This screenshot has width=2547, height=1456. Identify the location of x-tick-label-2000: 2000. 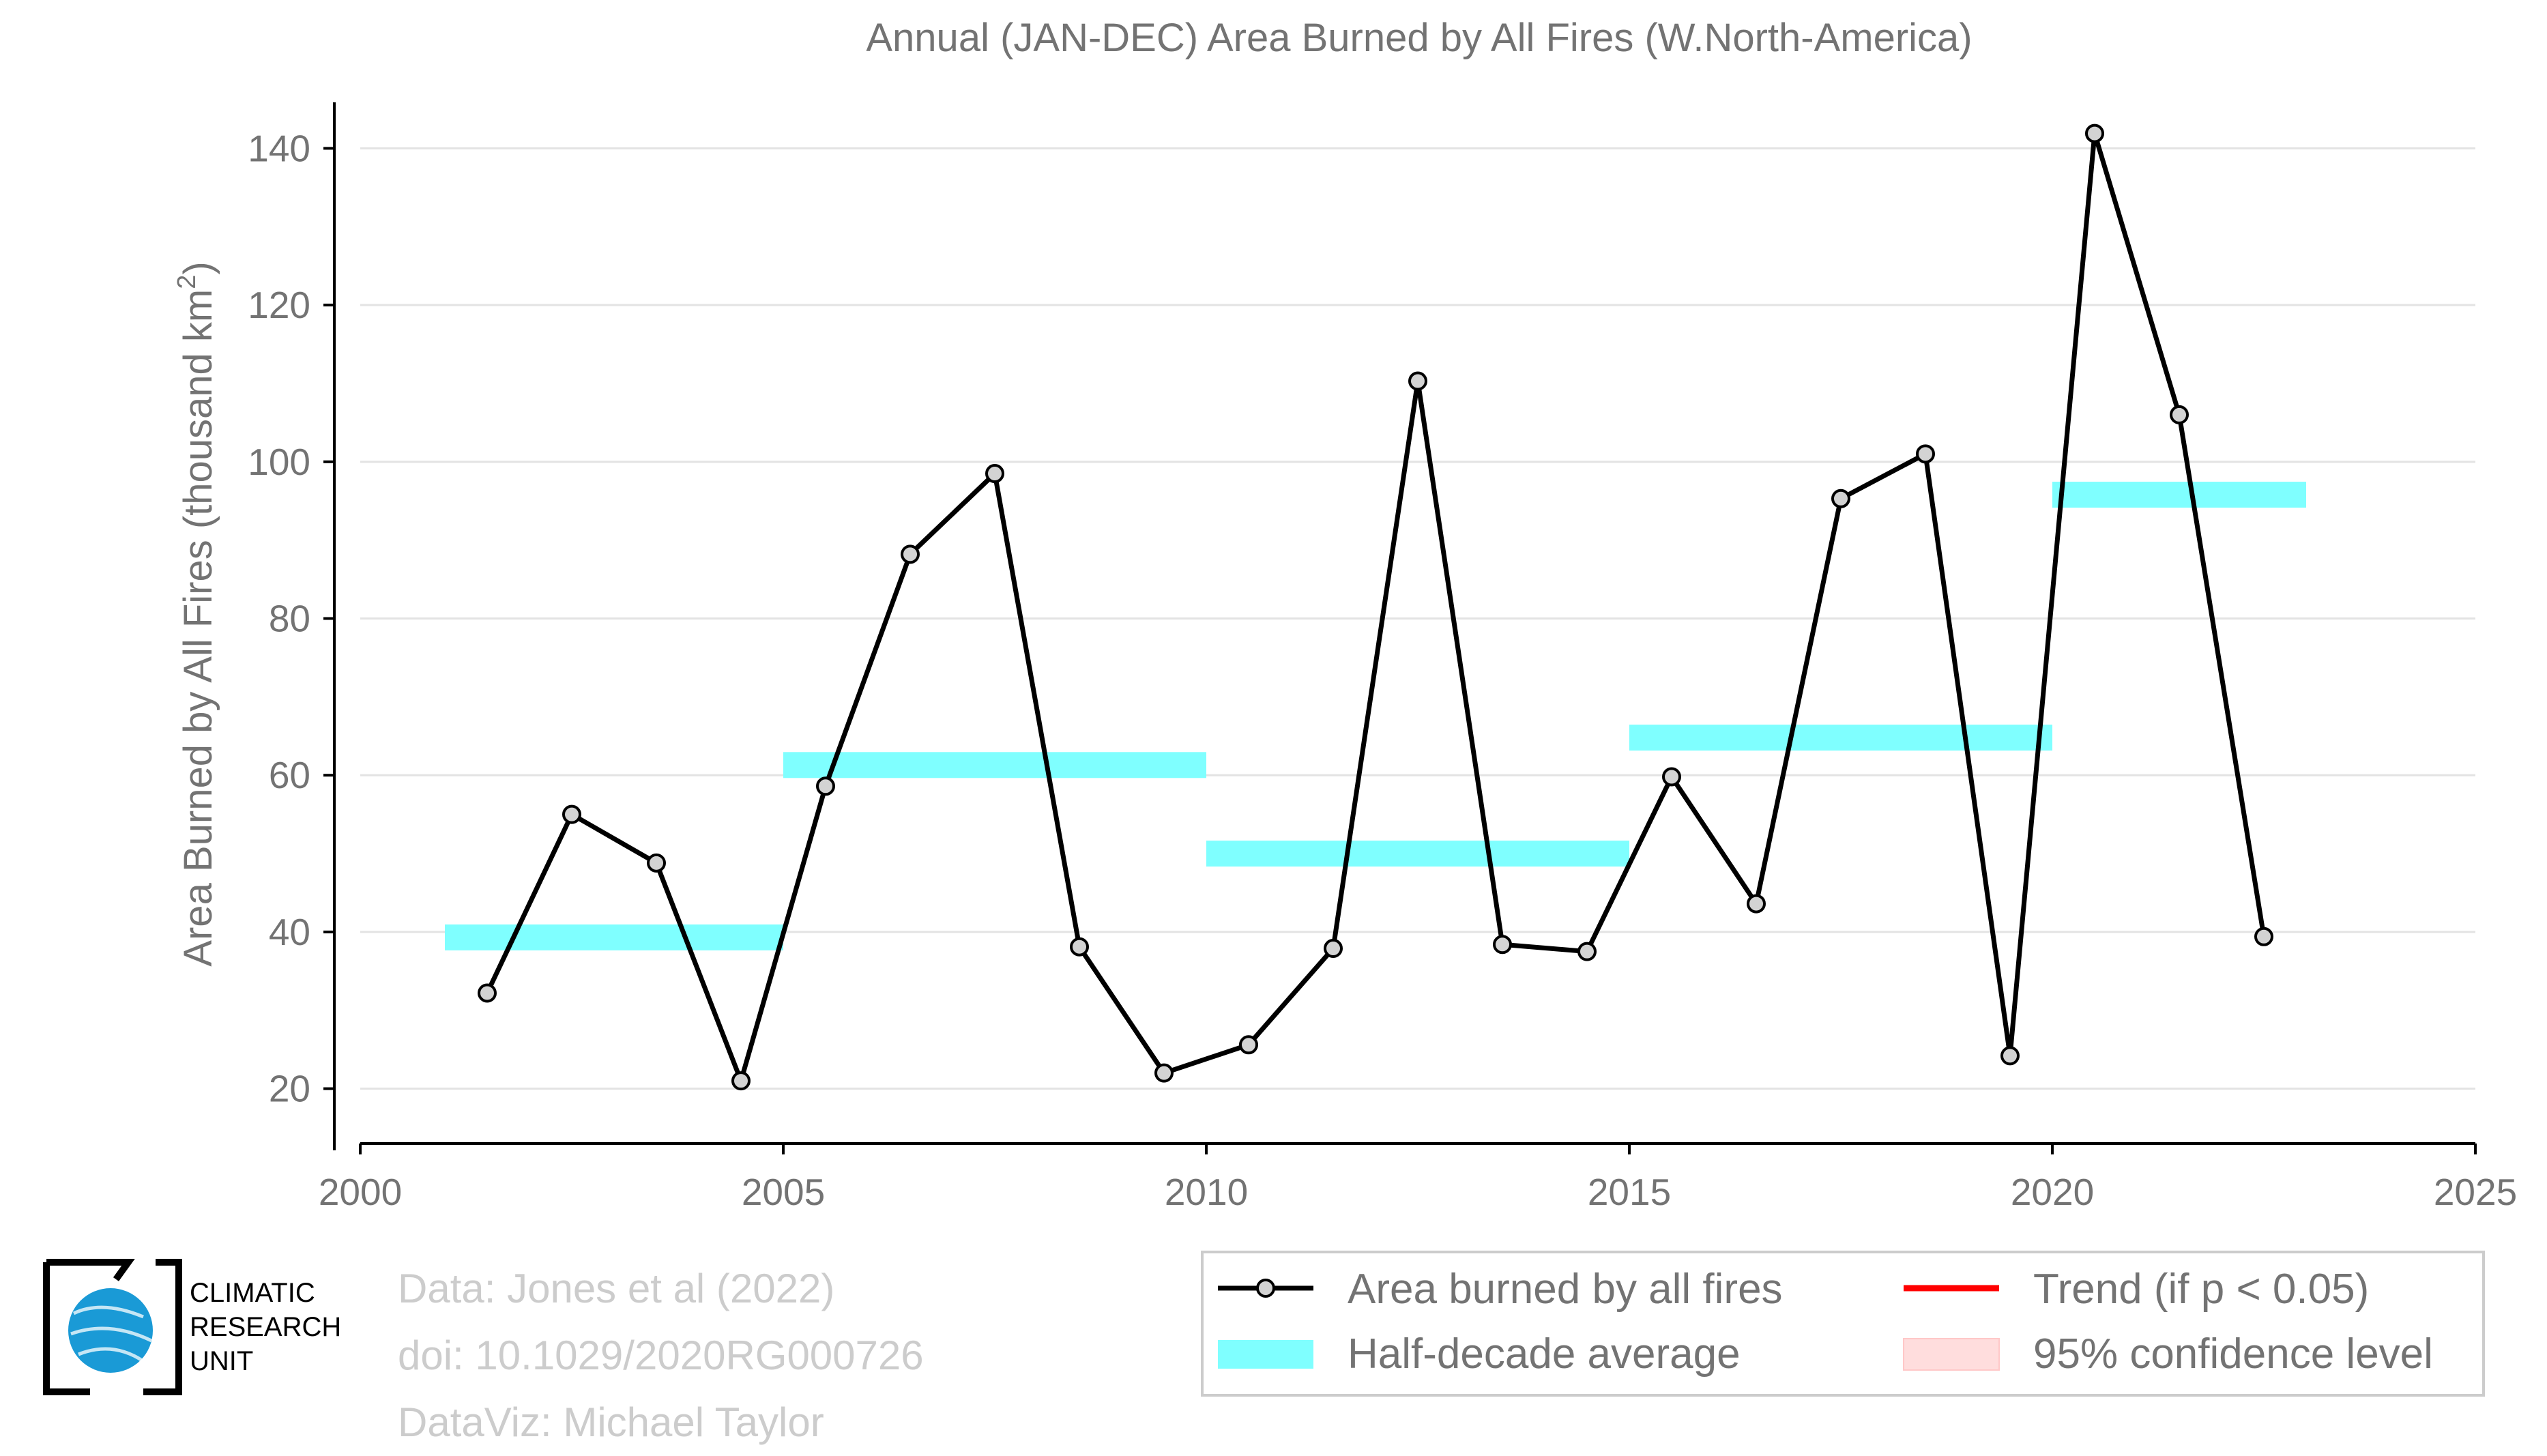
(360, 1192).